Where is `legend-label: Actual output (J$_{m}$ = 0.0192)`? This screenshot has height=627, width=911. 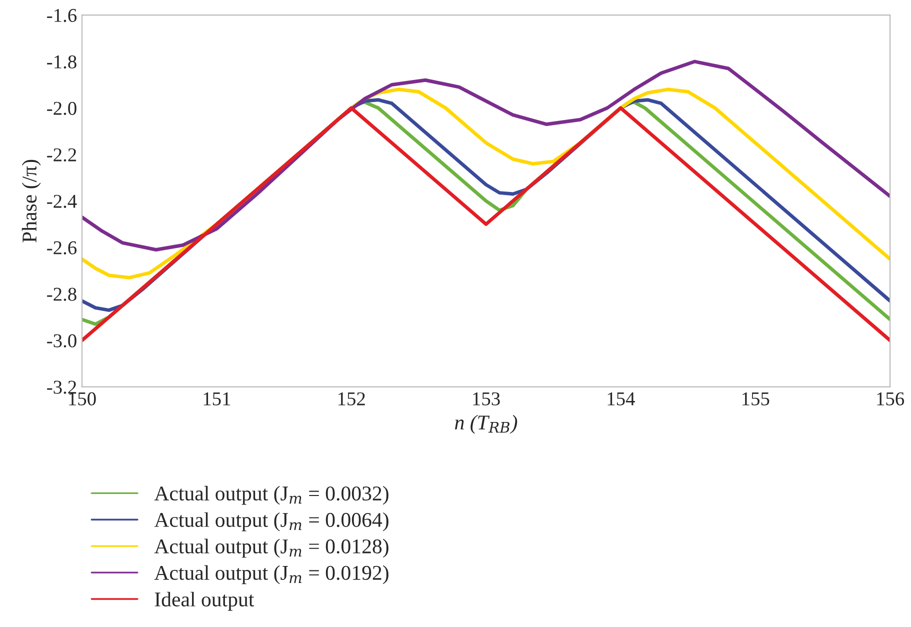
legend-label: Actual output (J$_{m}$ = 0.0192) is located at coordinates (271, 574).